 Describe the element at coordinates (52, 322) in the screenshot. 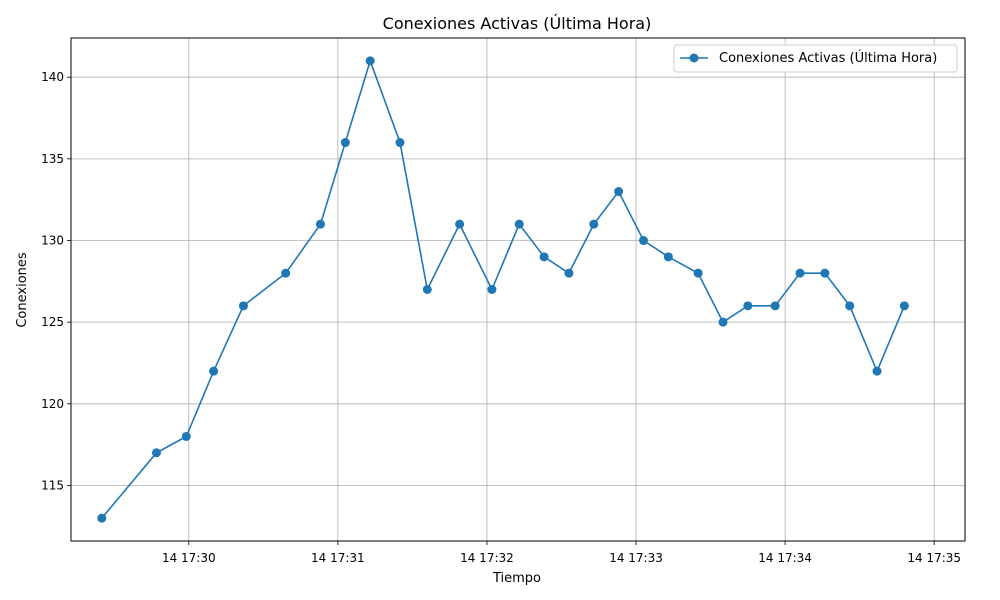

I see `y-tick-label: 125` at that location.